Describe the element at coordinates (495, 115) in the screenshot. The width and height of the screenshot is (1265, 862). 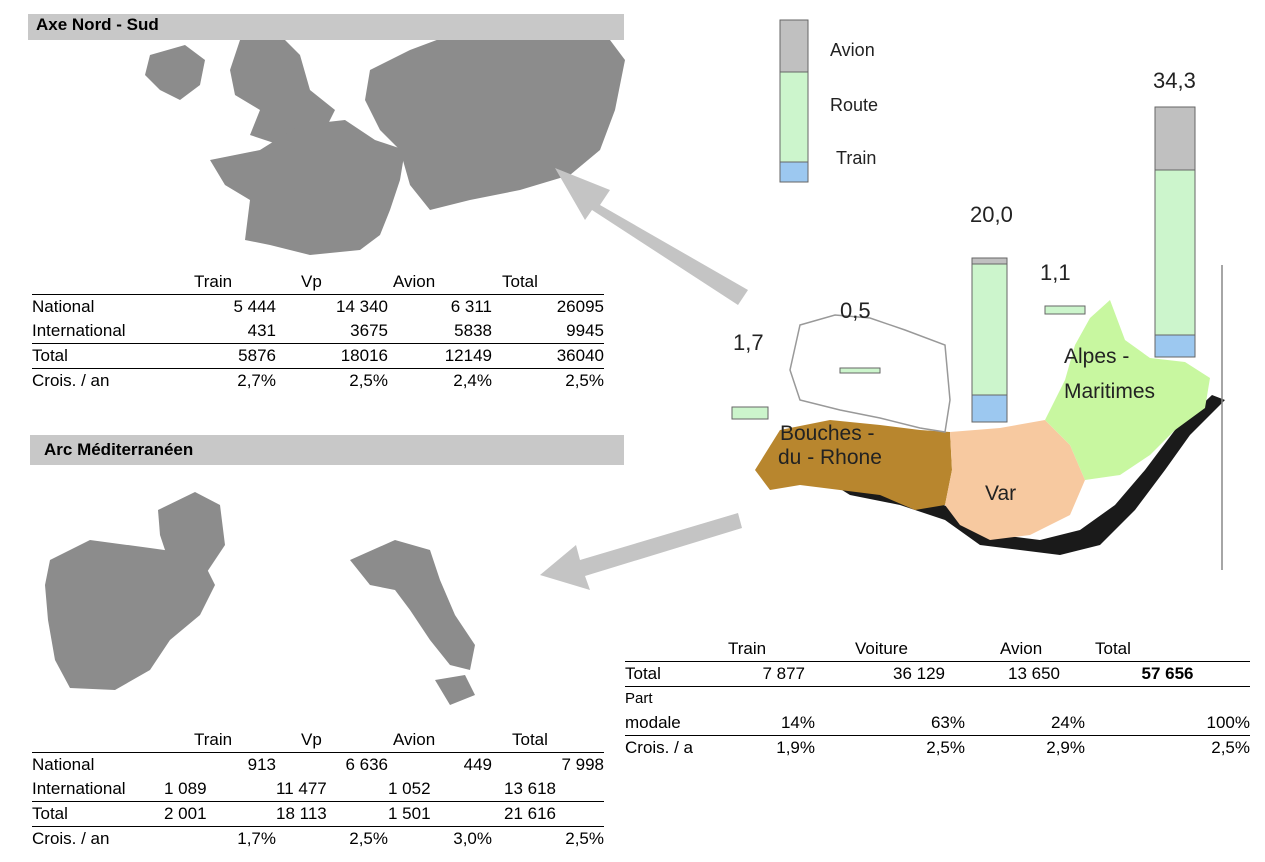
I see `central-europe-shape` at that location.